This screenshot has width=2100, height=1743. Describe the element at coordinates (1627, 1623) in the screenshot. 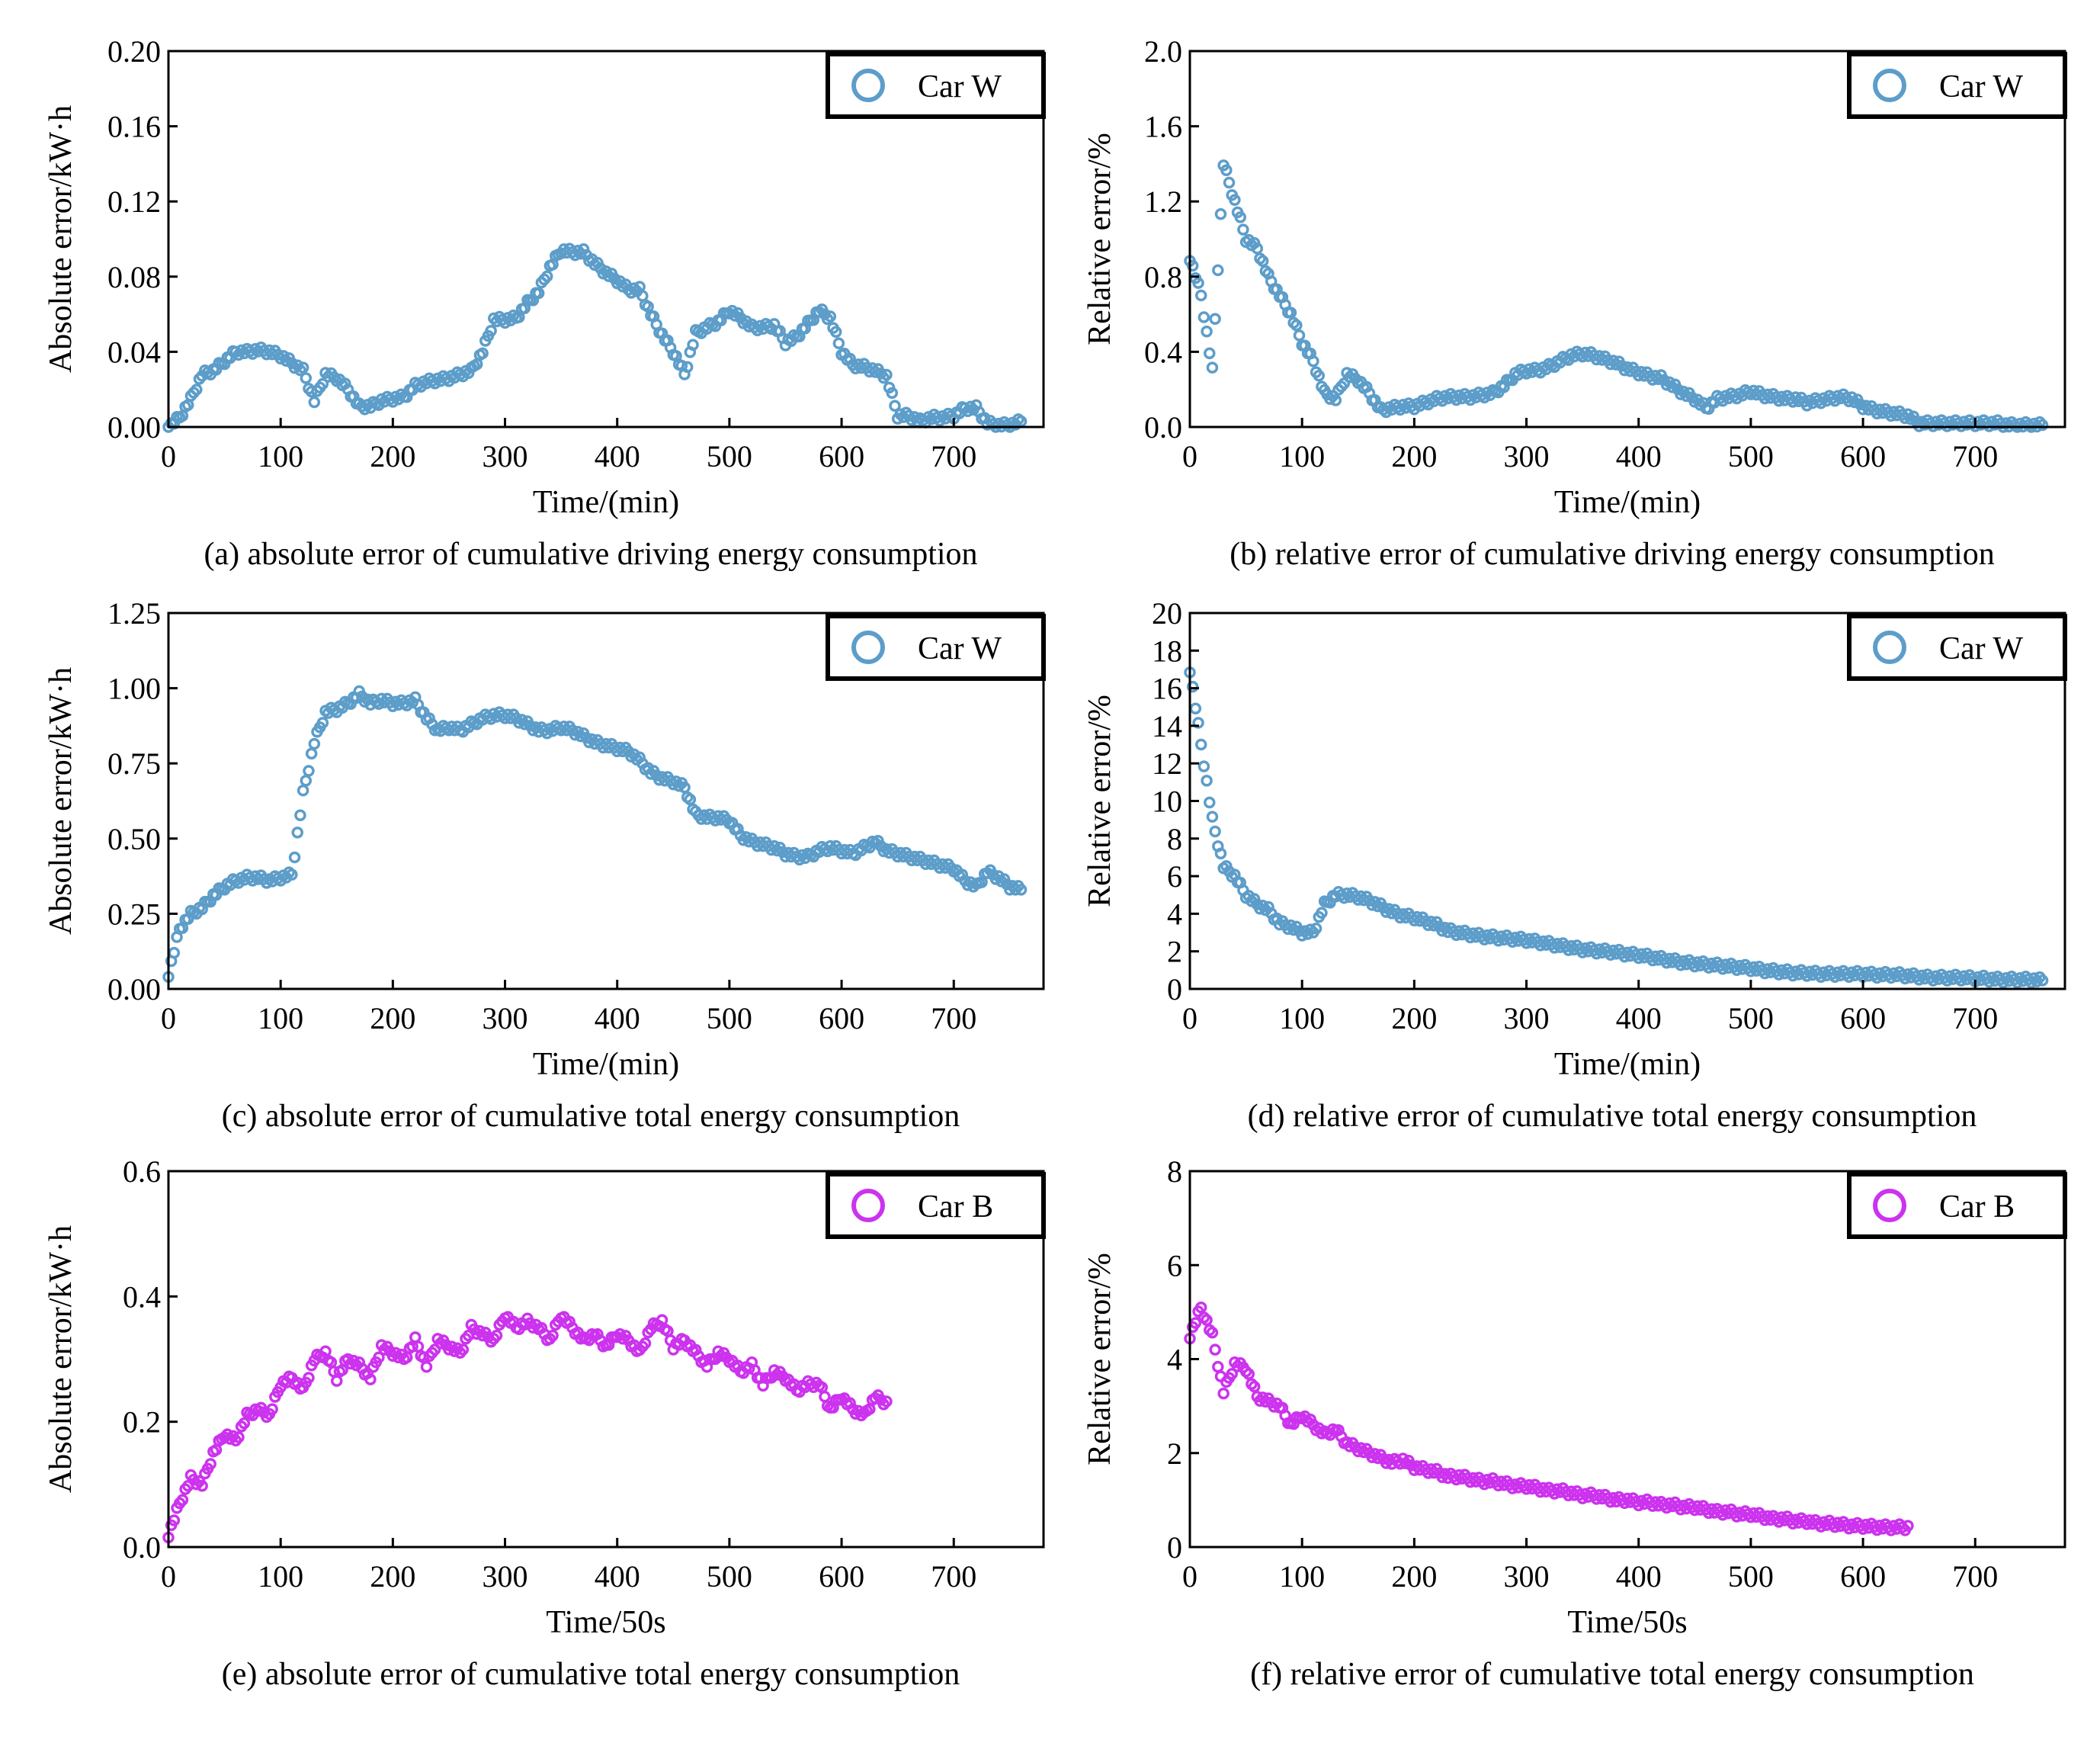

I see `x-axis-label: Time/50s` at that location.